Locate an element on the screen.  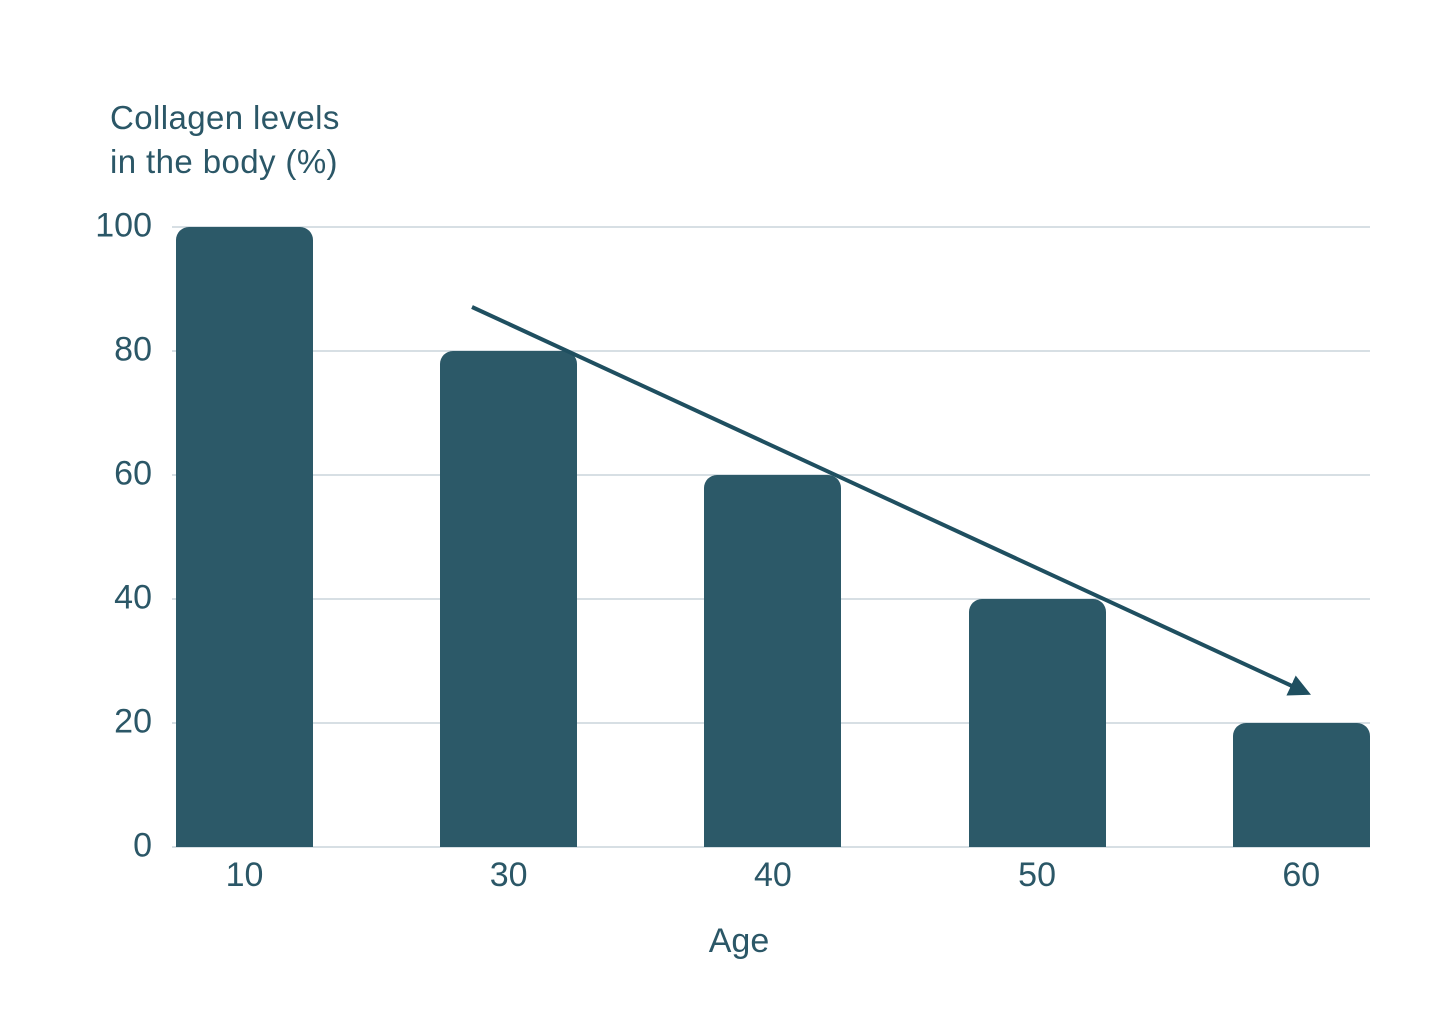
chart-title-line-2: in the body (%) is located at coordinates (224, 161).